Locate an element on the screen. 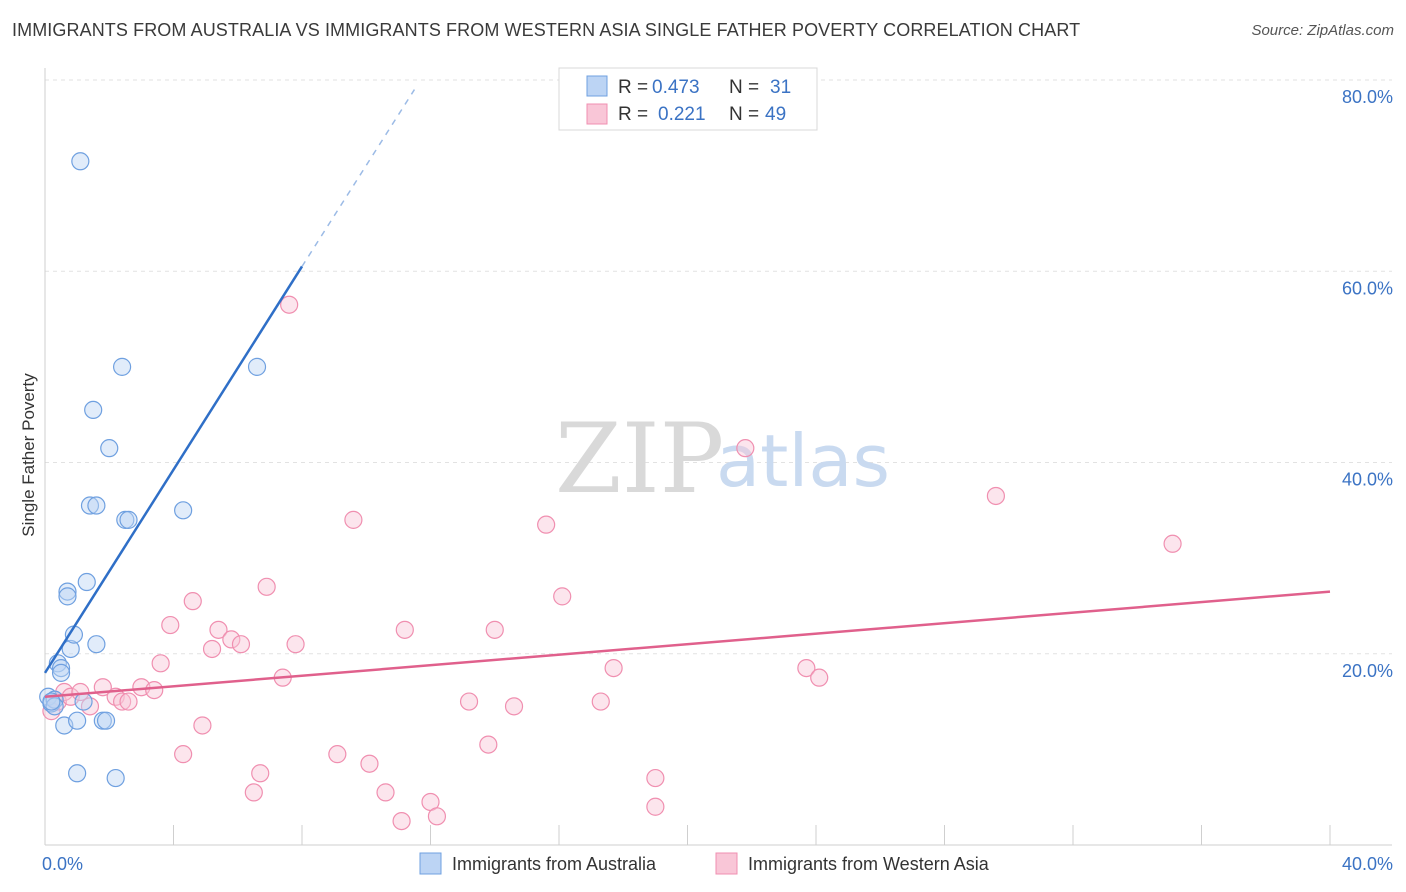 The height and width of the screenshot is (892, 1406). watermark: ZIP atlas is located at coordinates (722, 459).